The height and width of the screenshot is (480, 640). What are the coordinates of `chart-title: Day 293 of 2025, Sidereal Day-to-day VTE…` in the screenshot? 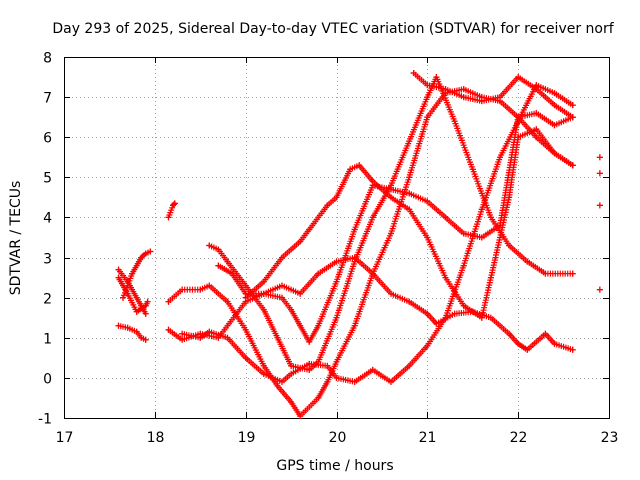 It's located at (333, 29).